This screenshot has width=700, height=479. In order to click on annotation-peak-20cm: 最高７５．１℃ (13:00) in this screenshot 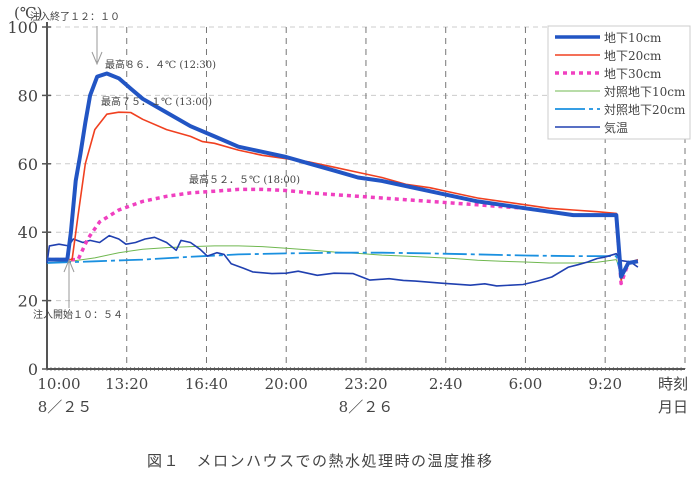, I will do `click(156, 101)`.